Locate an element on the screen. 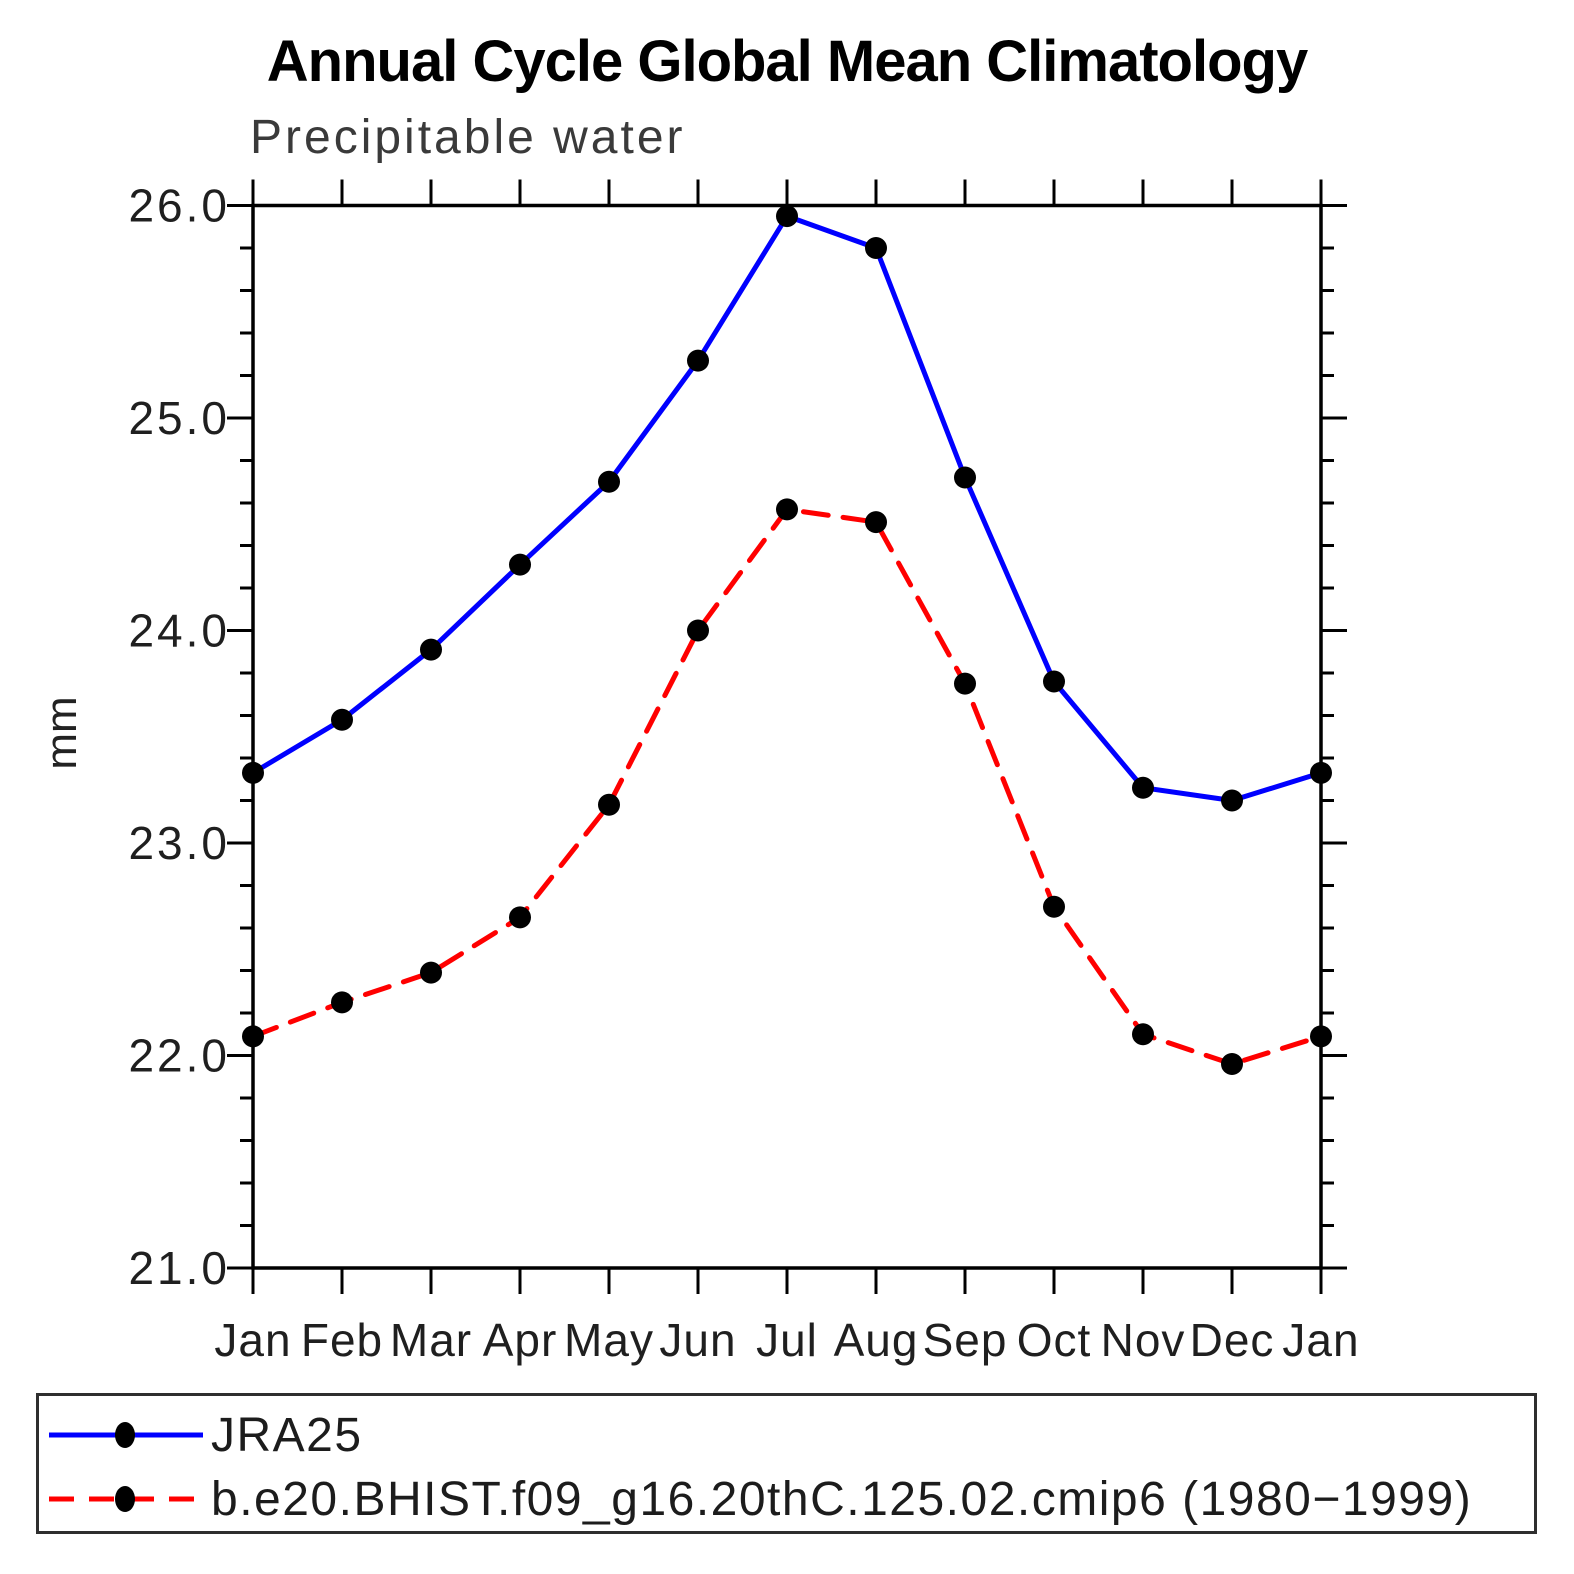  x-tick-label: Dec is located at coordinates (1232, 1340).